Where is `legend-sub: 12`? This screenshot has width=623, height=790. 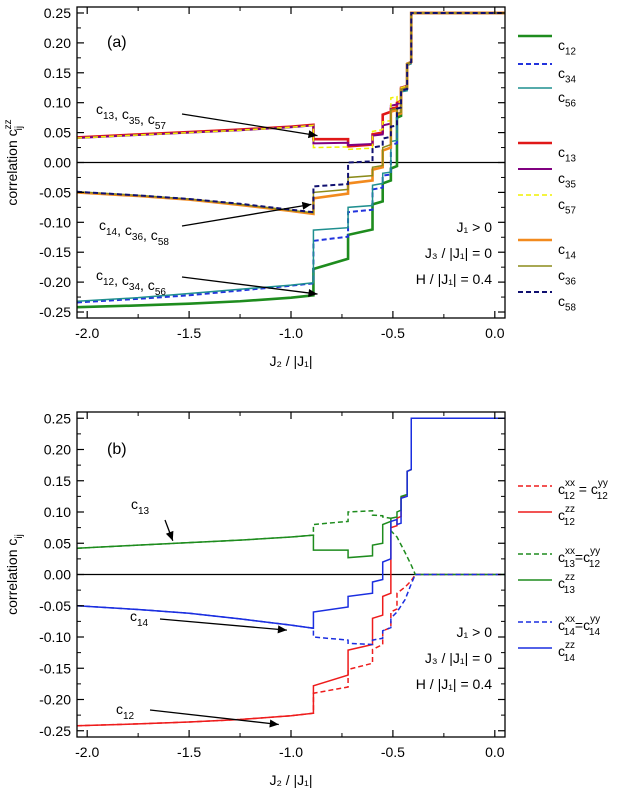
legend-sub: 12 is located at coordinates (570, 496).